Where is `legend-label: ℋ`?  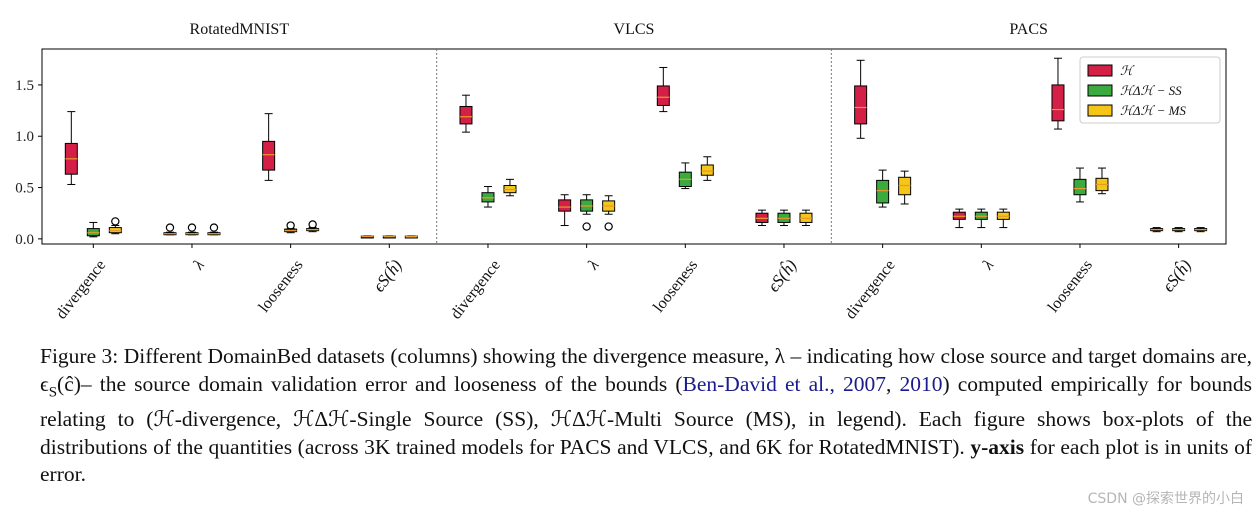 legend-label: ℋ is located at coordinates (1127, 70).